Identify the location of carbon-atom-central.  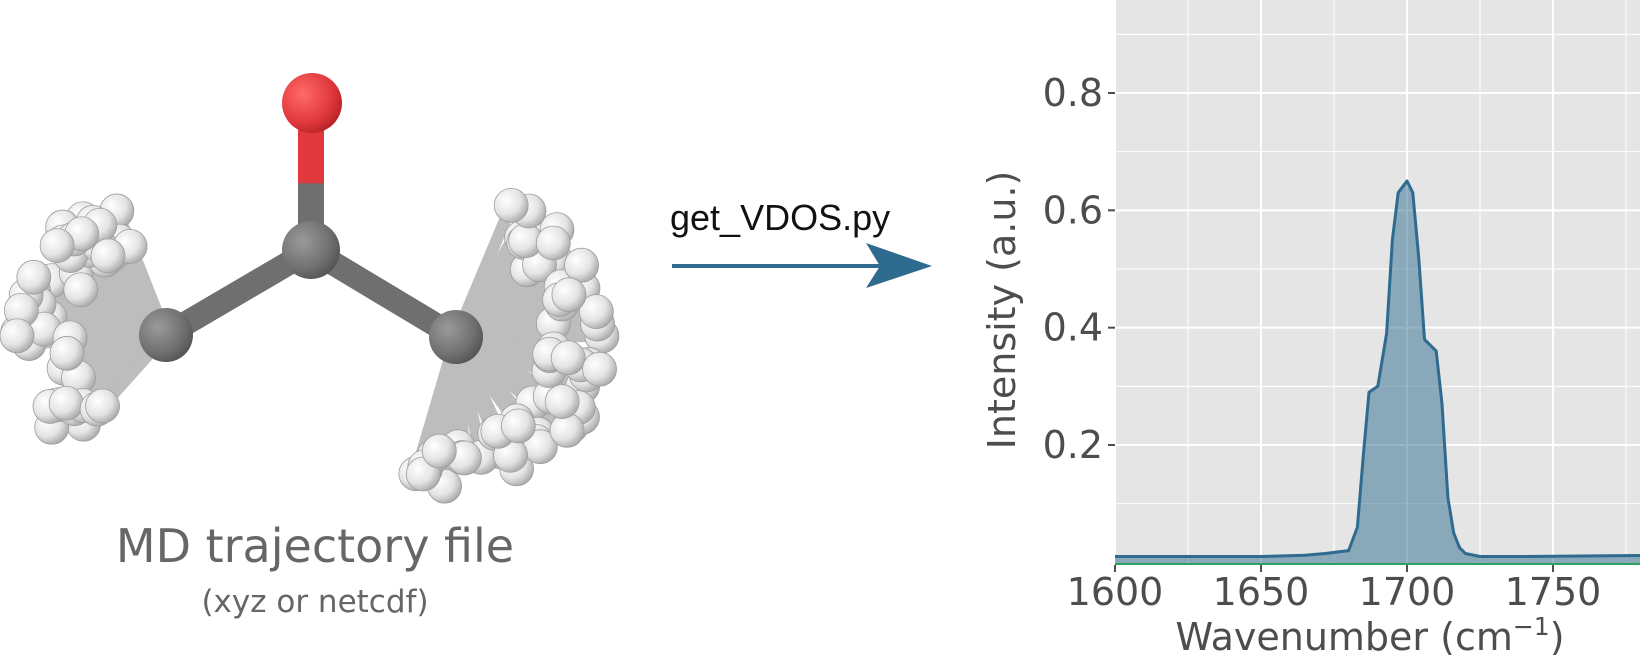
(311, 250).